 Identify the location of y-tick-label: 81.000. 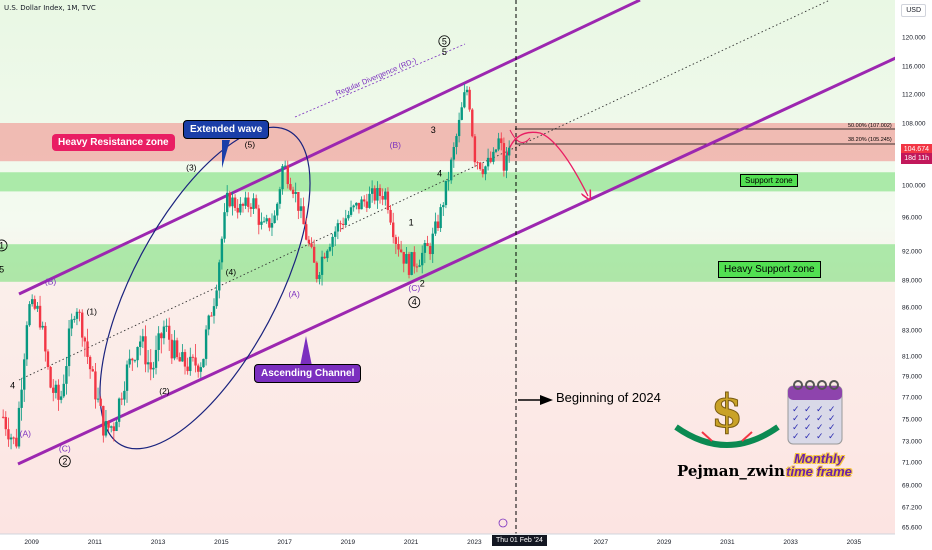
(912, 357).